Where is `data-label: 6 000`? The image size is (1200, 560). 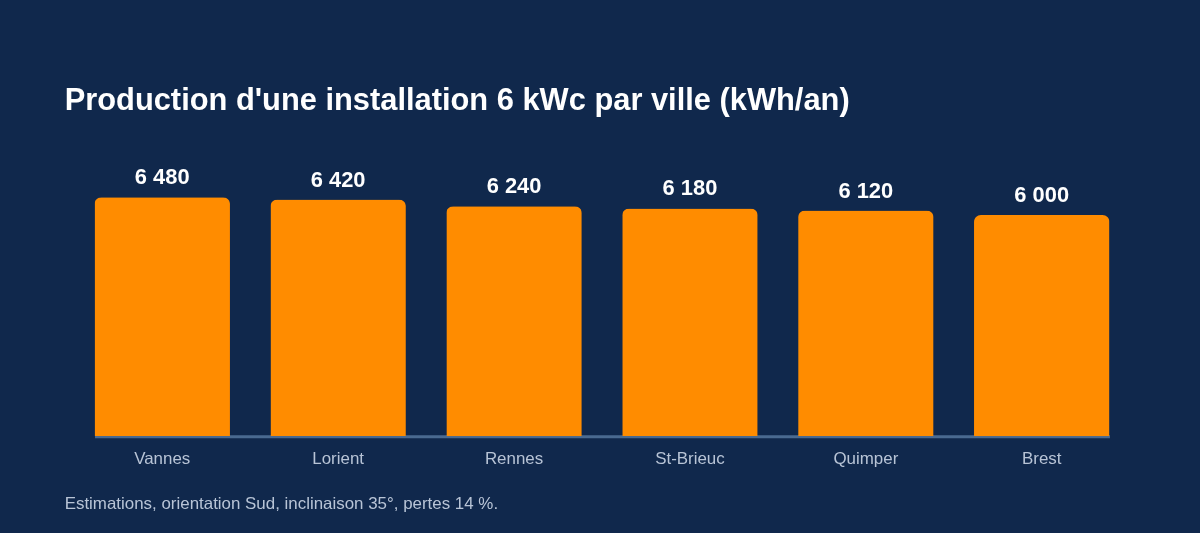 data-label: 6 000 is located at coordinates (1042, 195).